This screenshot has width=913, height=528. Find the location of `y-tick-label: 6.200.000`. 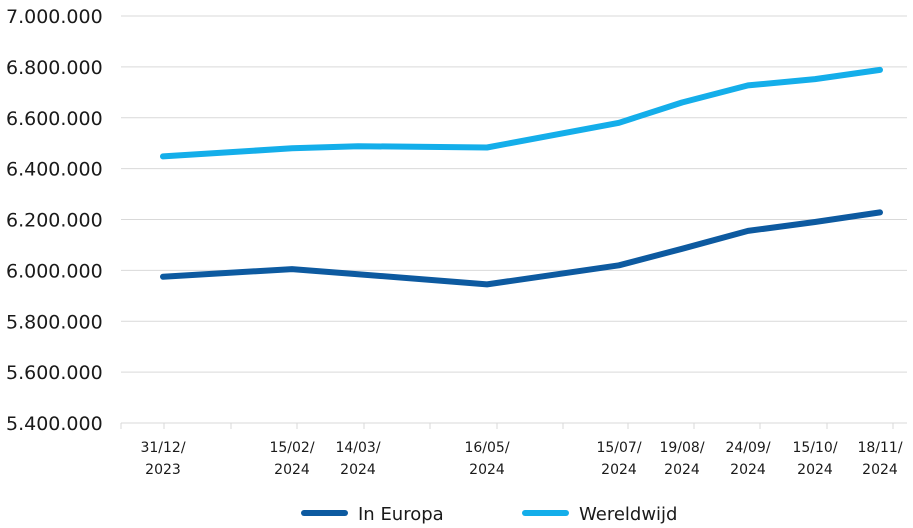

y-tick-label: 6.200.000 is located at coordinates (54, 221).